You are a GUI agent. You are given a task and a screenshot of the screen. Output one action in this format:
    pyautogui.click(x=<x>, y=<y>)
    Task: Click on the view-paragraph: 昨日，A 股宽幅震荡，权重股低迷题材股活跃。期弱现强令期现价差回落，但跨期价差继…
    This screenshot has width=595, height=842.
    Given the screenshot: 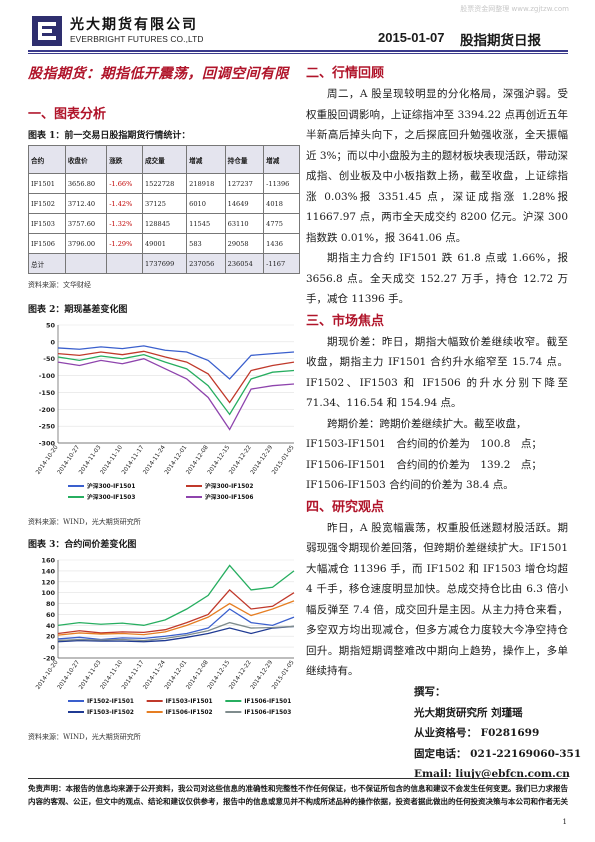 What is the action you would take?
    pyautogui.click(x=437, y=599)
    